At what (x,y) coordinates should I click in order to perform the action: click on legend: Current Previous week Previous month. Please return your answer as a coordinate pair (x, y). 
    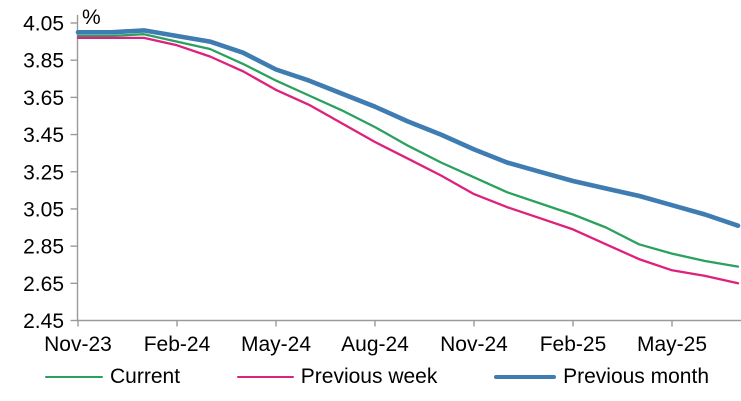
    Looking at the image, I should click on (377, 377).